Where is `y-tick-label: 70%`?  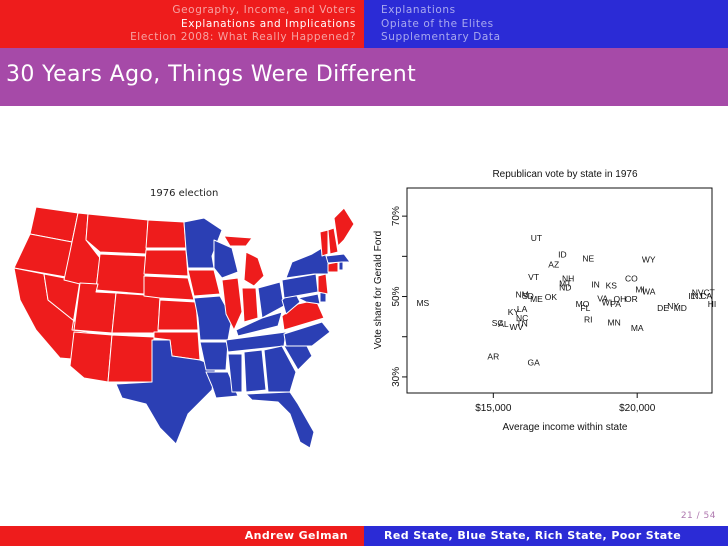
y-tick-label: 70% is located at coordinates (396, 216).